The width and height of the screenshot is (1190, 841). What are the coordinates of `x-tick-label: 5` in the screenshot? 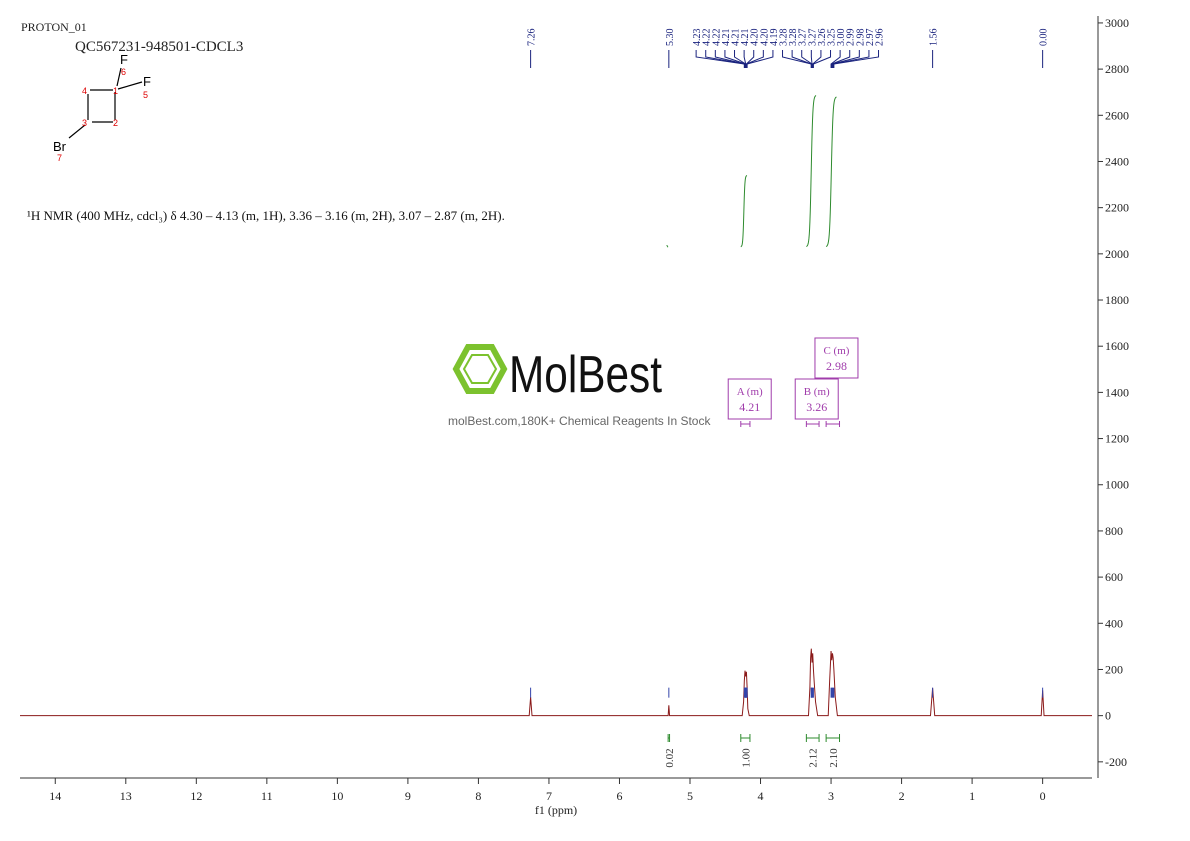 It's located at (690, 796).